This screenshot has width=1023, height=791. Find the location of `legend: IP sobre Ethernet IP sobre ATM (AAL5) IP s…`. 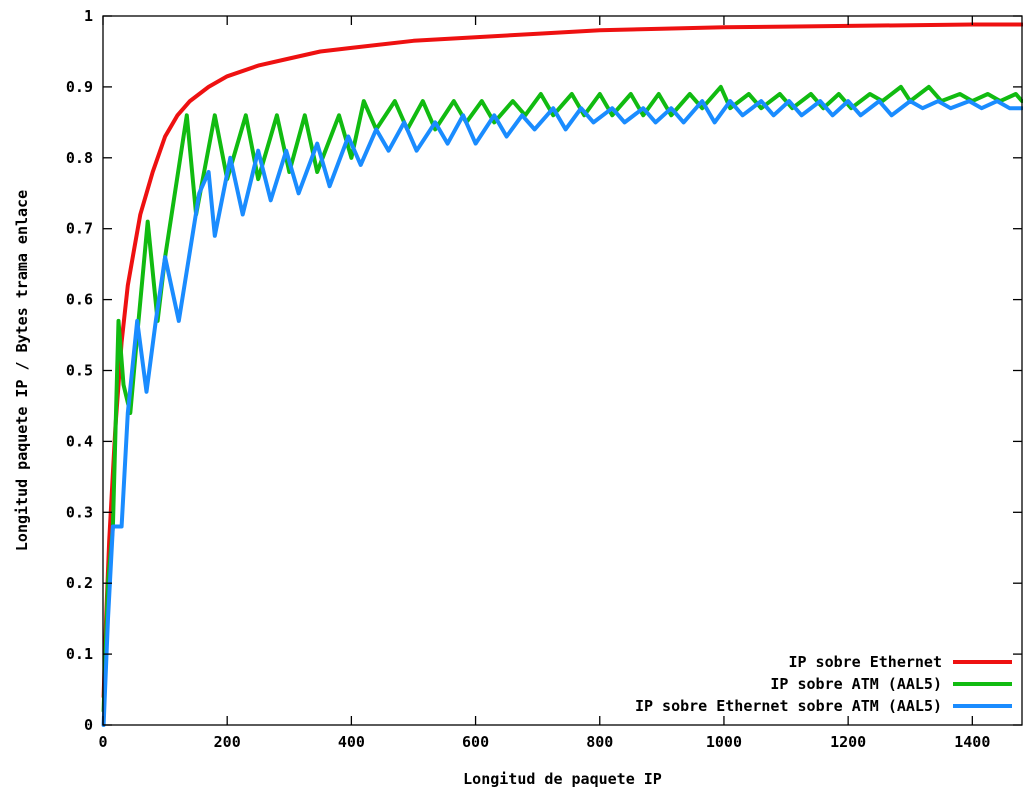

legend: IP sobre Ethernet IP sobre ATM (AAL5) IP s… is located at coordinates (823, 684).